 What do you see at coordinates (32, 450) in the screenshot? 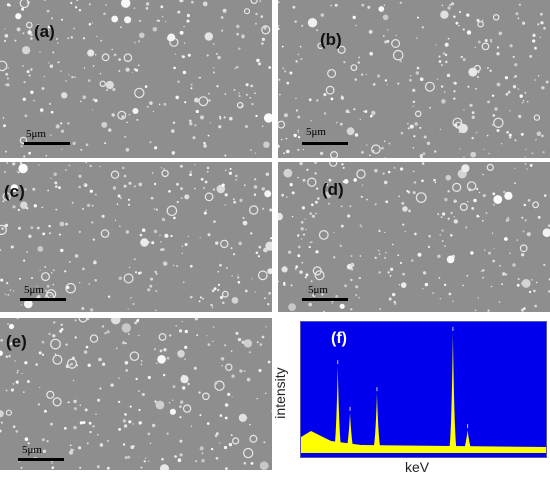
I see `scale-text-e: 5μm` at bounding box center [32, 450].